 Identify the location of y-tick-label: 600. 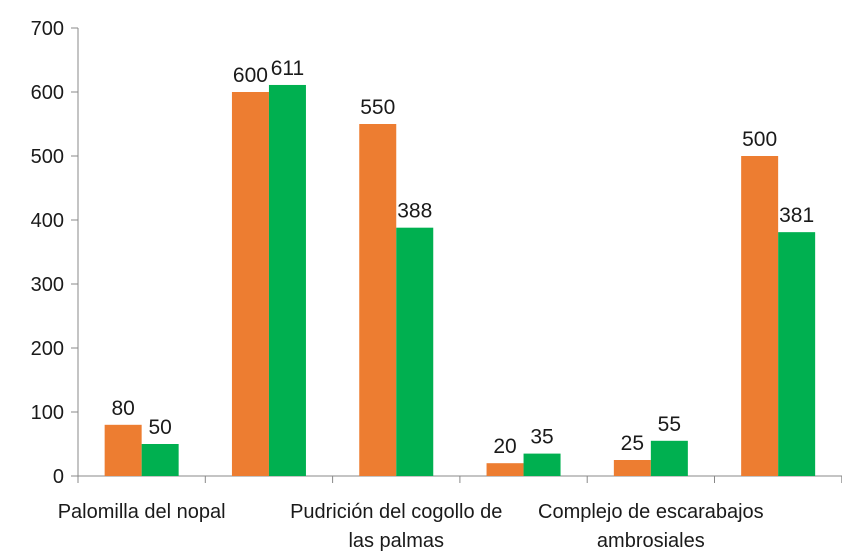
(47, 93).